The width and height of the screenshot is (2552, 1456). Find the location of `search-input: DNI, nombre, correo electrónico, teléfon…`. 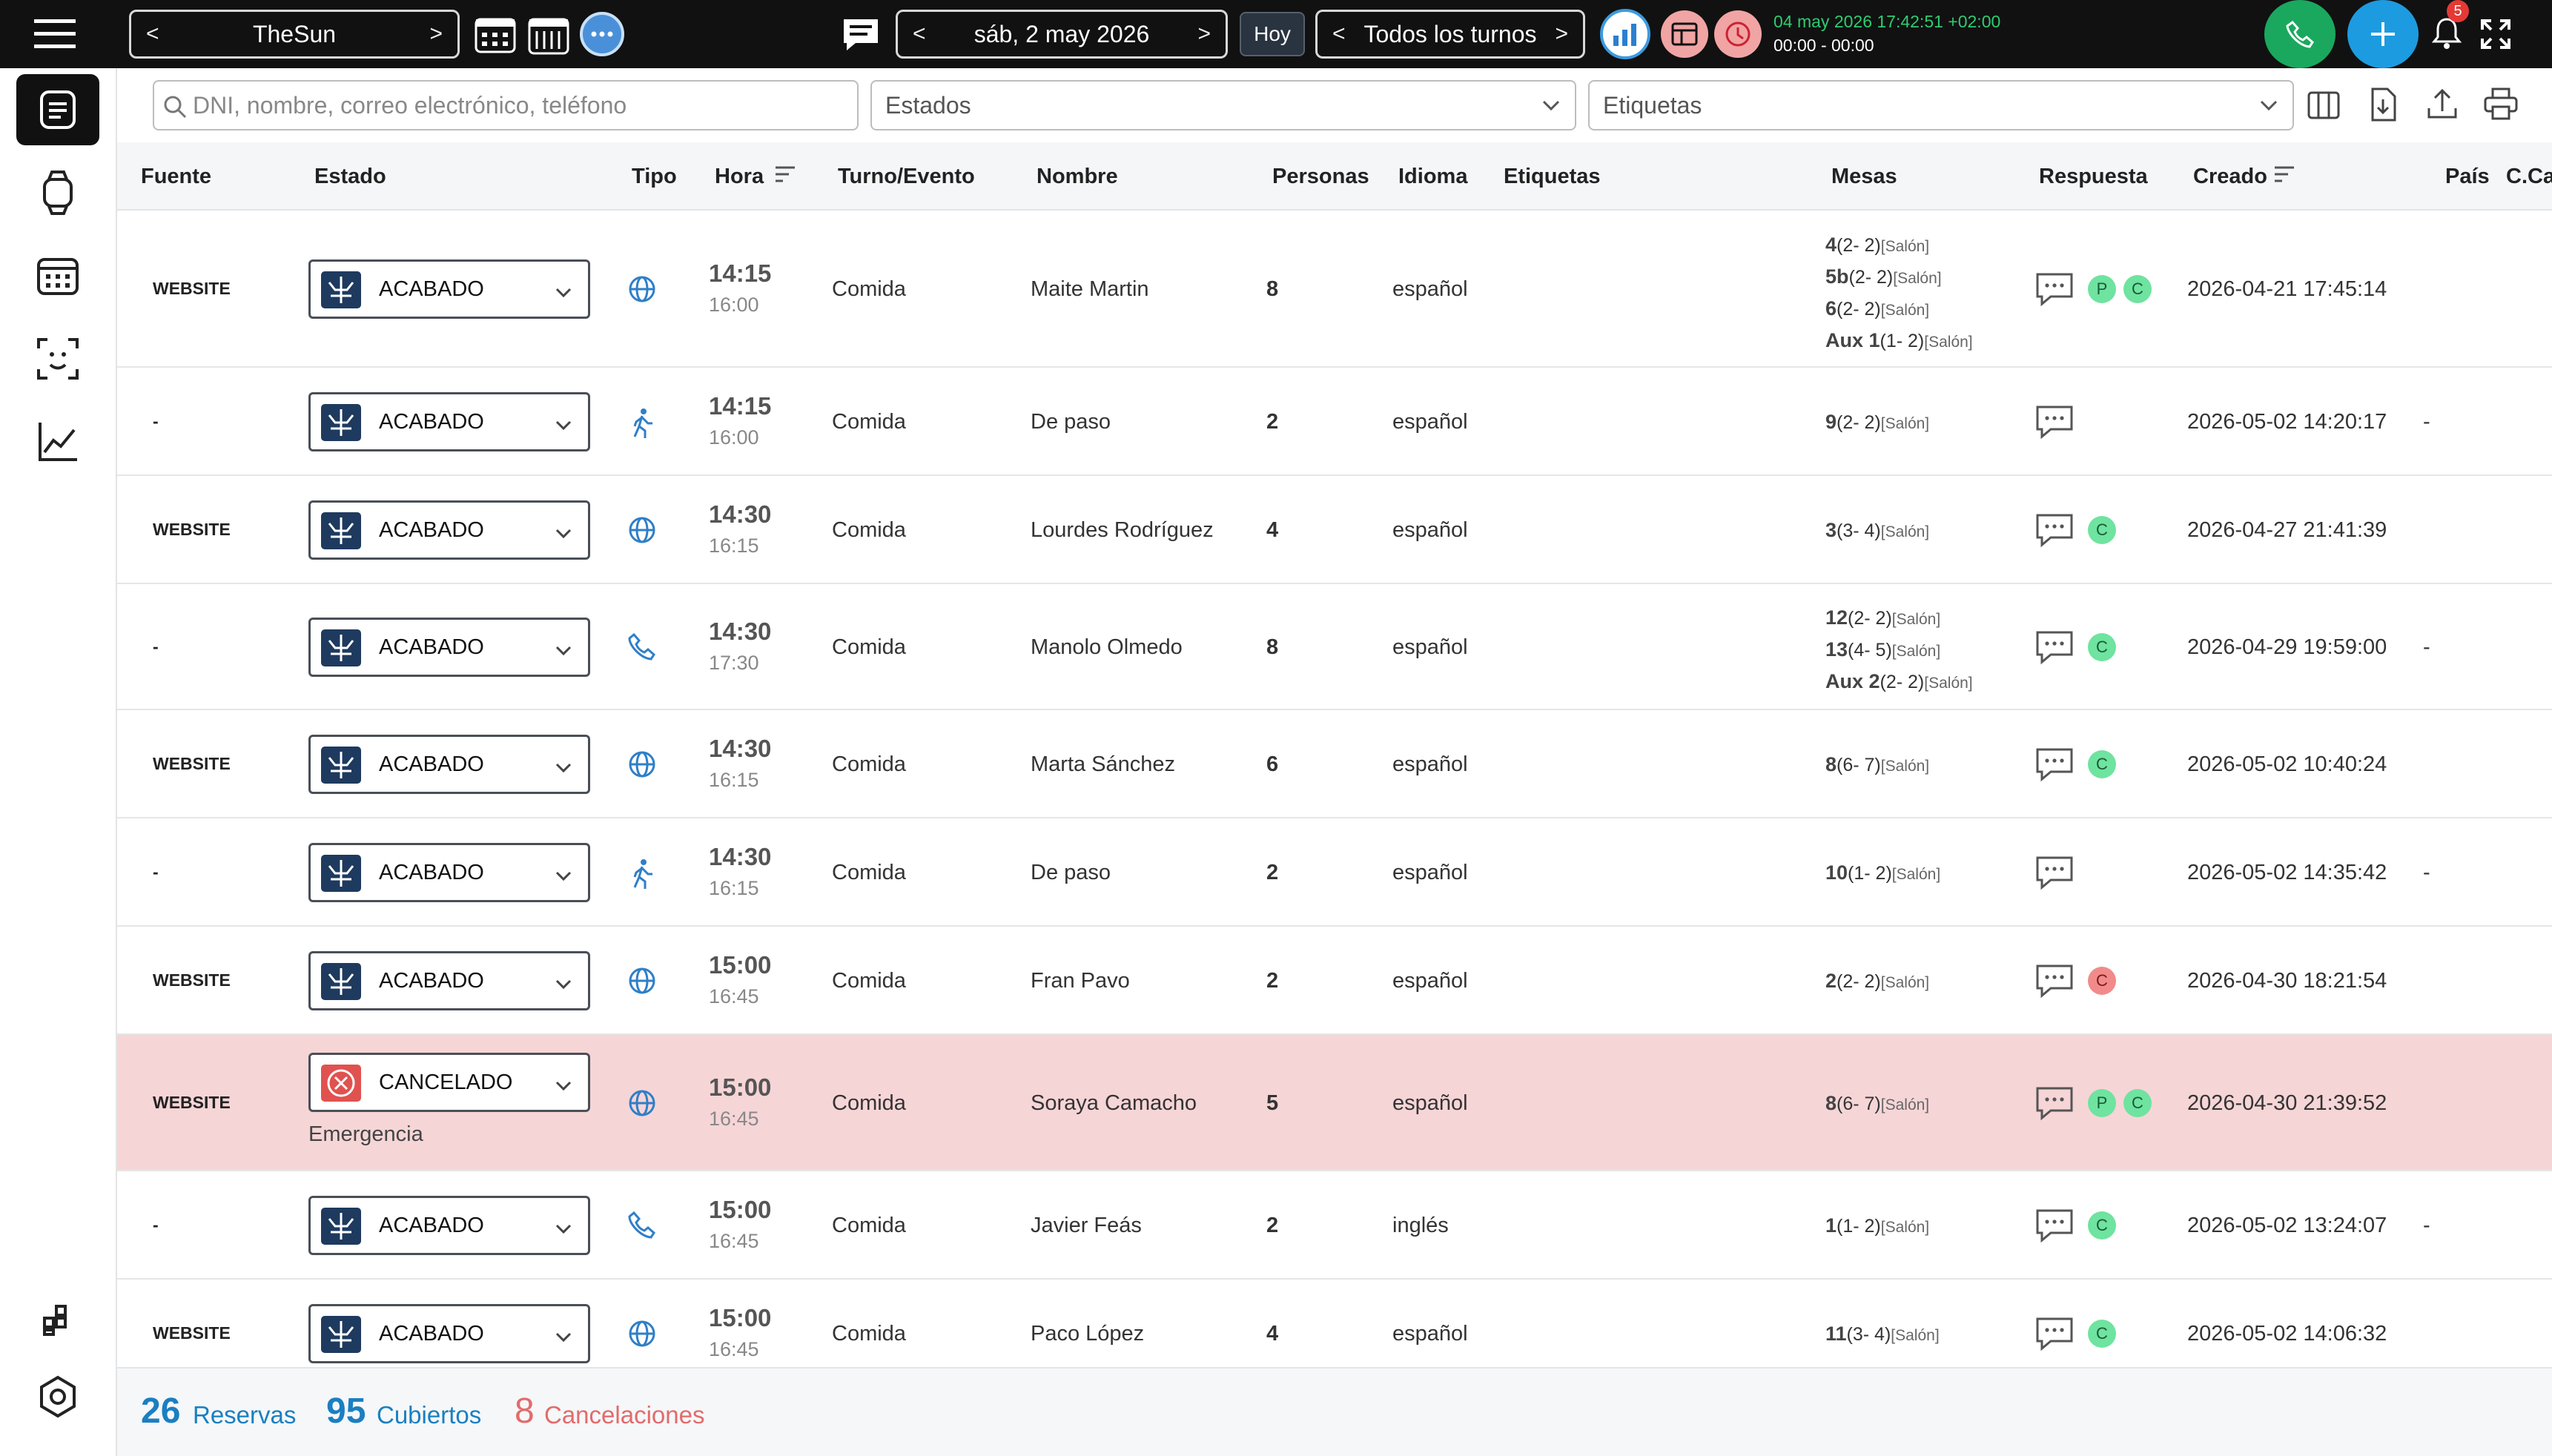

search-input: DNI, nombre, correo electrónico, teléfon… is located at coordinates (506, 105).